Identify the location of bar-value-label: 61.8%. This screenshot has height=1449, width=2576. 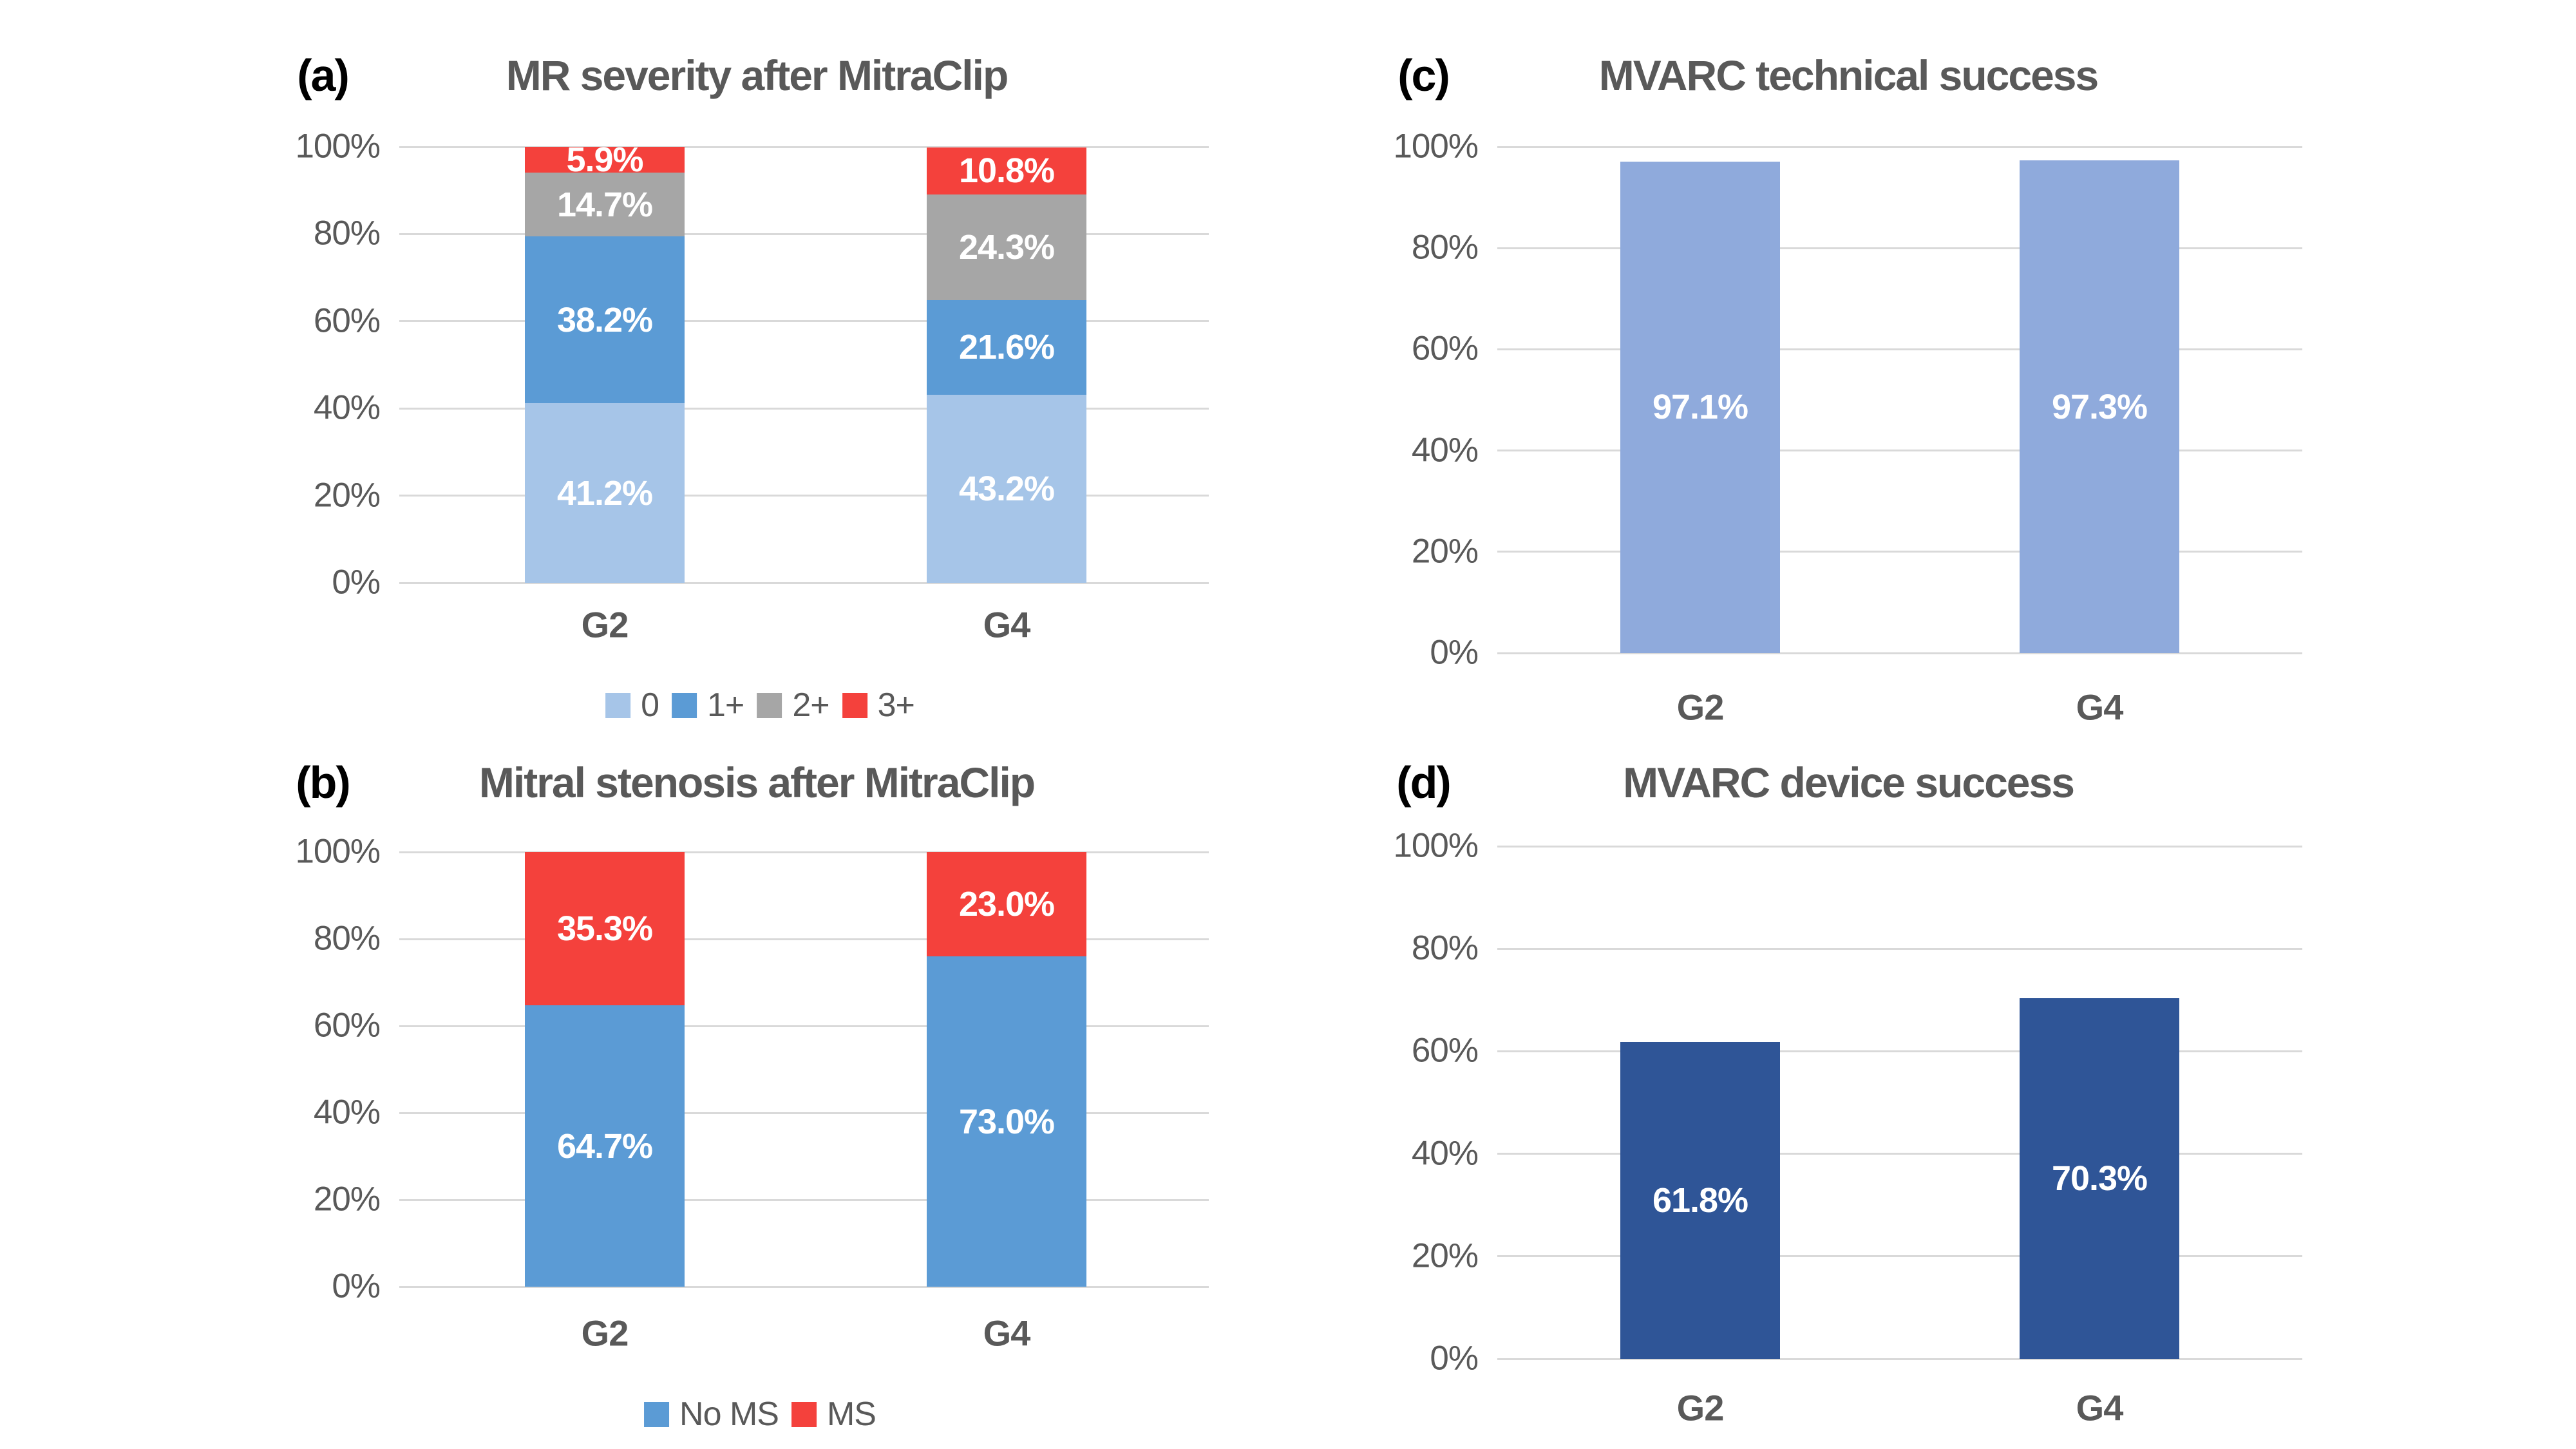
(1700, 1200).